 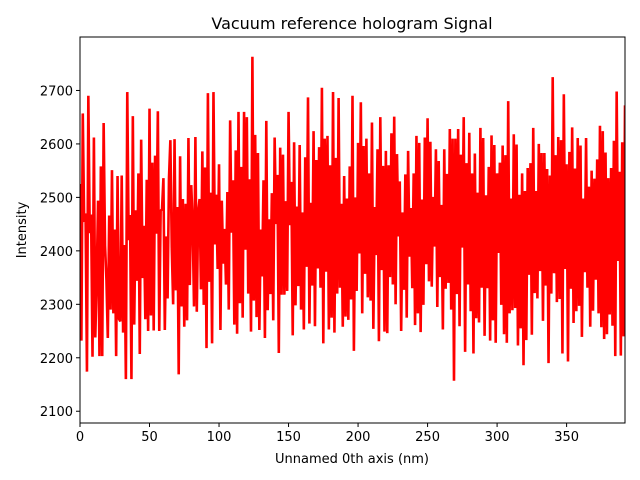 What do you see at coordinates (56, 145) in the screenshot?
I see `y-tick-label: 2600` at bounding box center [56, 145].